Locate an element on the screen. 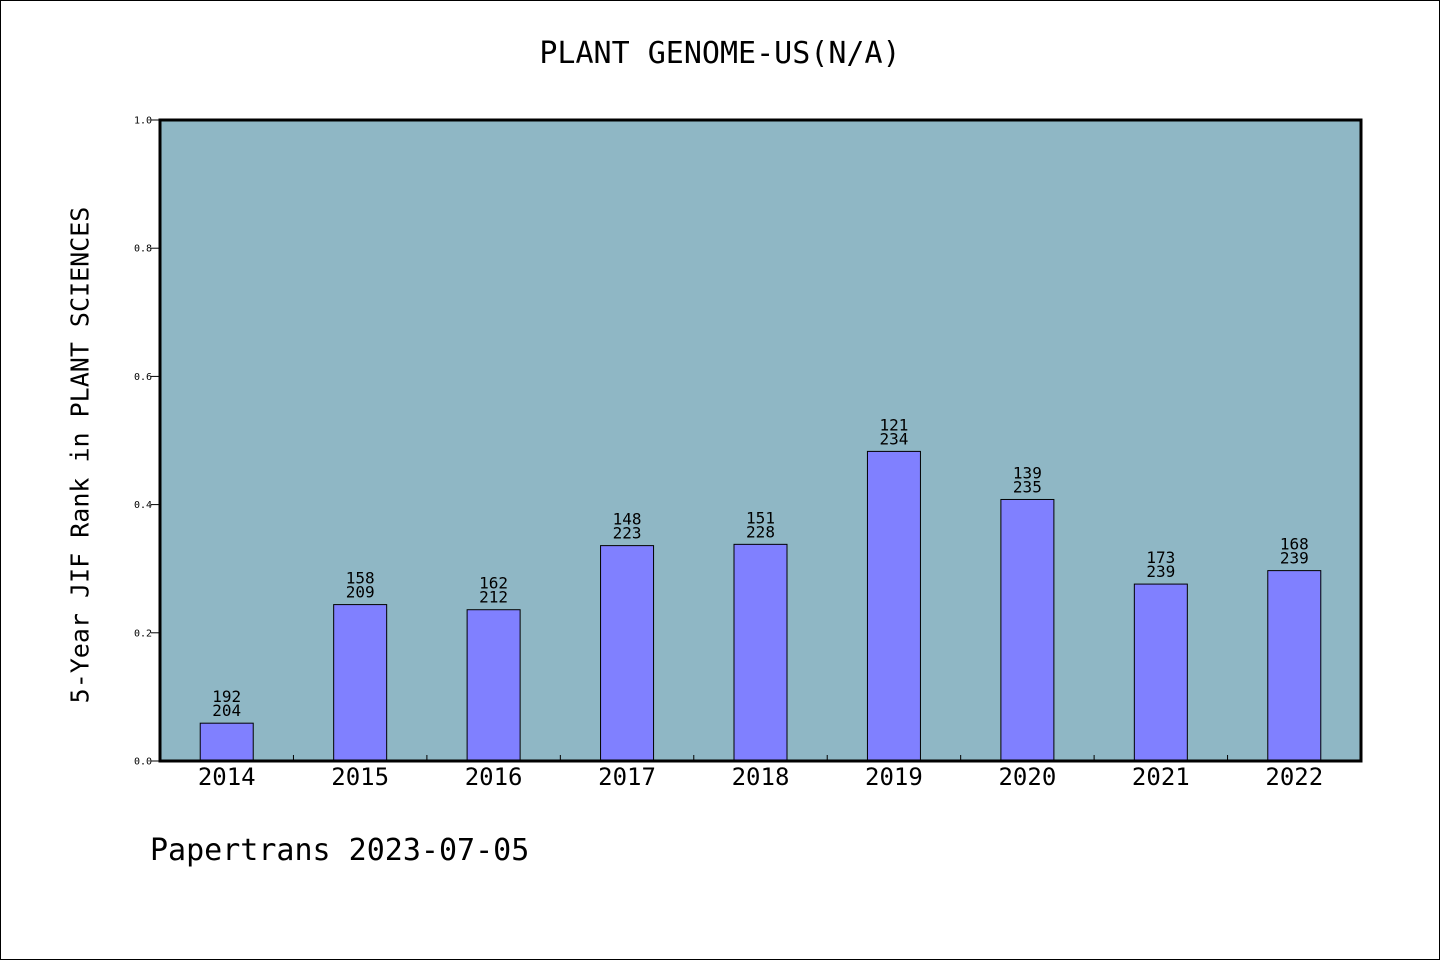 This screenshot has height=960, width=1440. bar-label-bottom: 223 is located at coordinates (627, 533).